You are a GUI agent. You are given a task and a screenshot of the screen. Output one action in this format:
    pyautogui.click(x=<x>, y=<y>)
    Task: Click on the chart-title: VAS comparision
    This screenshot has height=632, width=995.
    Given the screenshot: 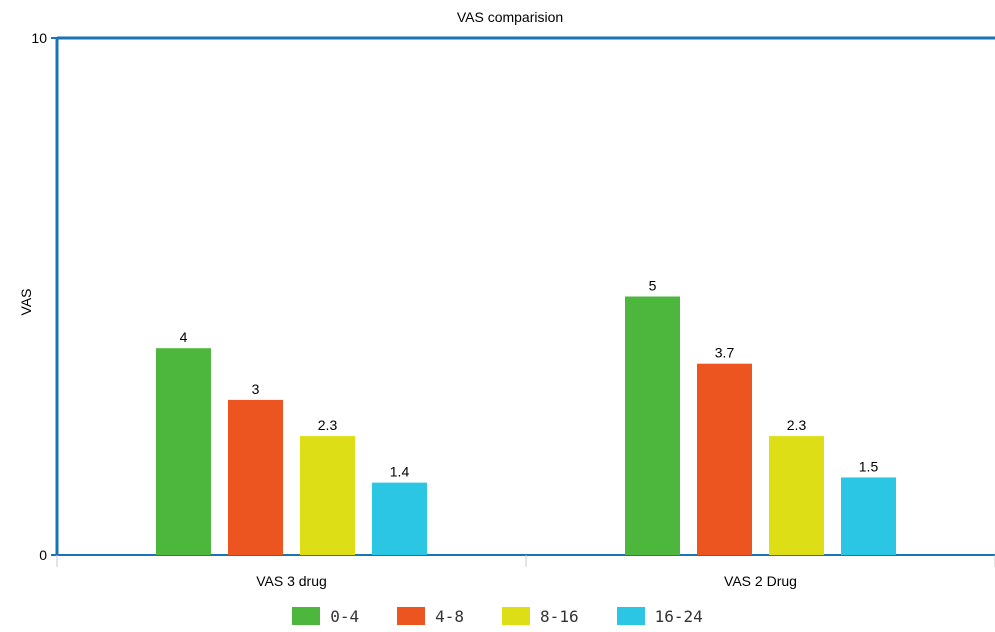 What is the action you would take?
    pyautogui.click(x=510, y=17)
    